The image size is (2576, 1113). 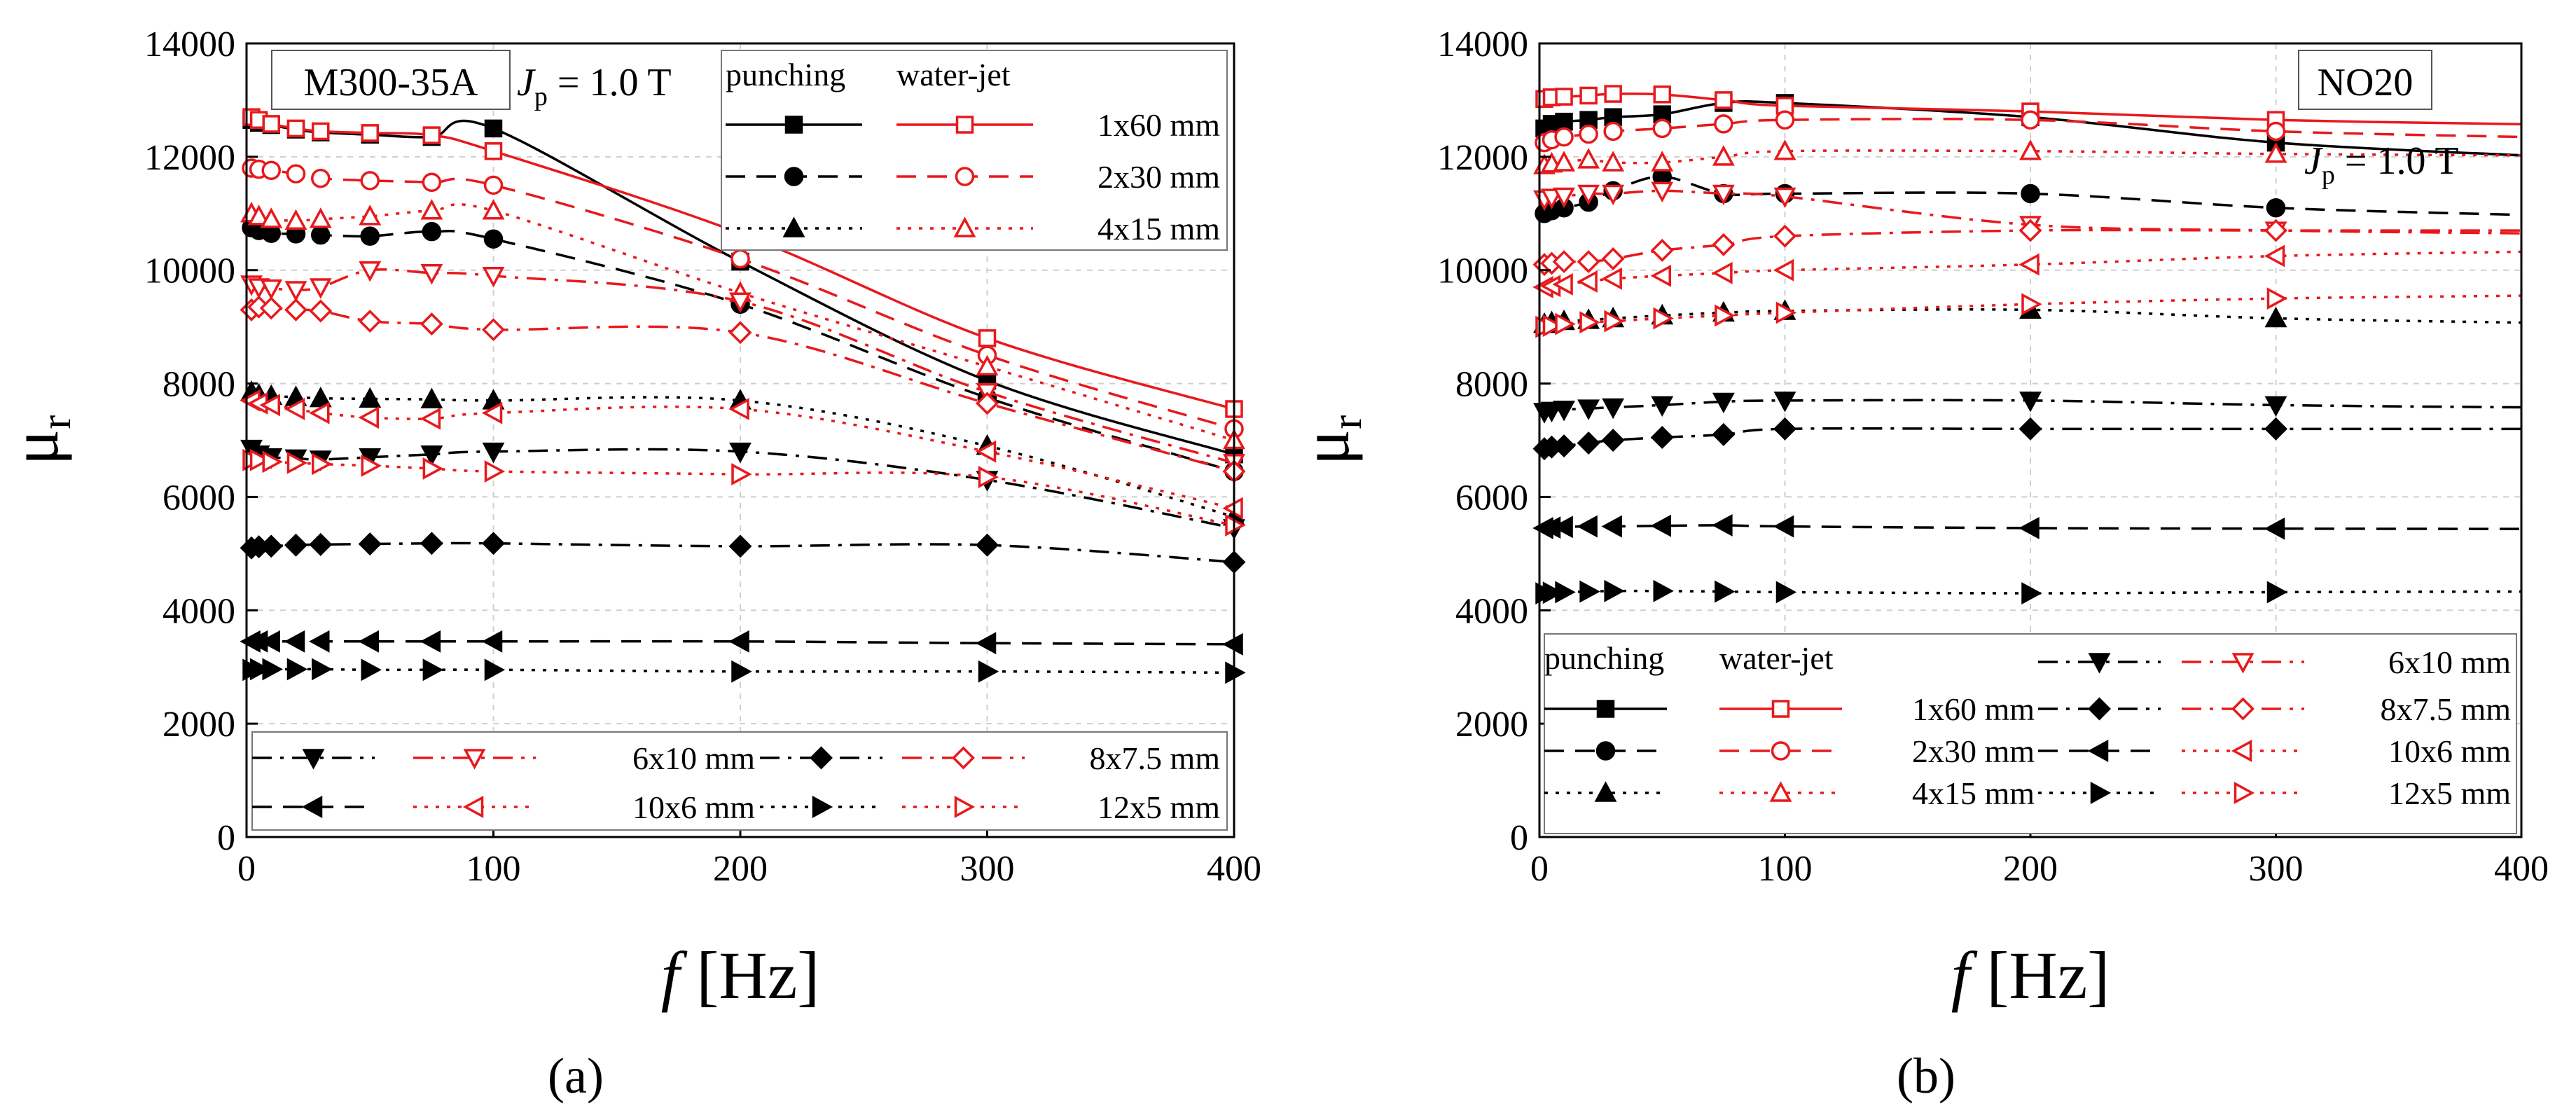 What do you see at coordinates (2039, 975) in the screenshot?
I see `x-axis-unit: [Hz]` at bounding box center [2039, 975].